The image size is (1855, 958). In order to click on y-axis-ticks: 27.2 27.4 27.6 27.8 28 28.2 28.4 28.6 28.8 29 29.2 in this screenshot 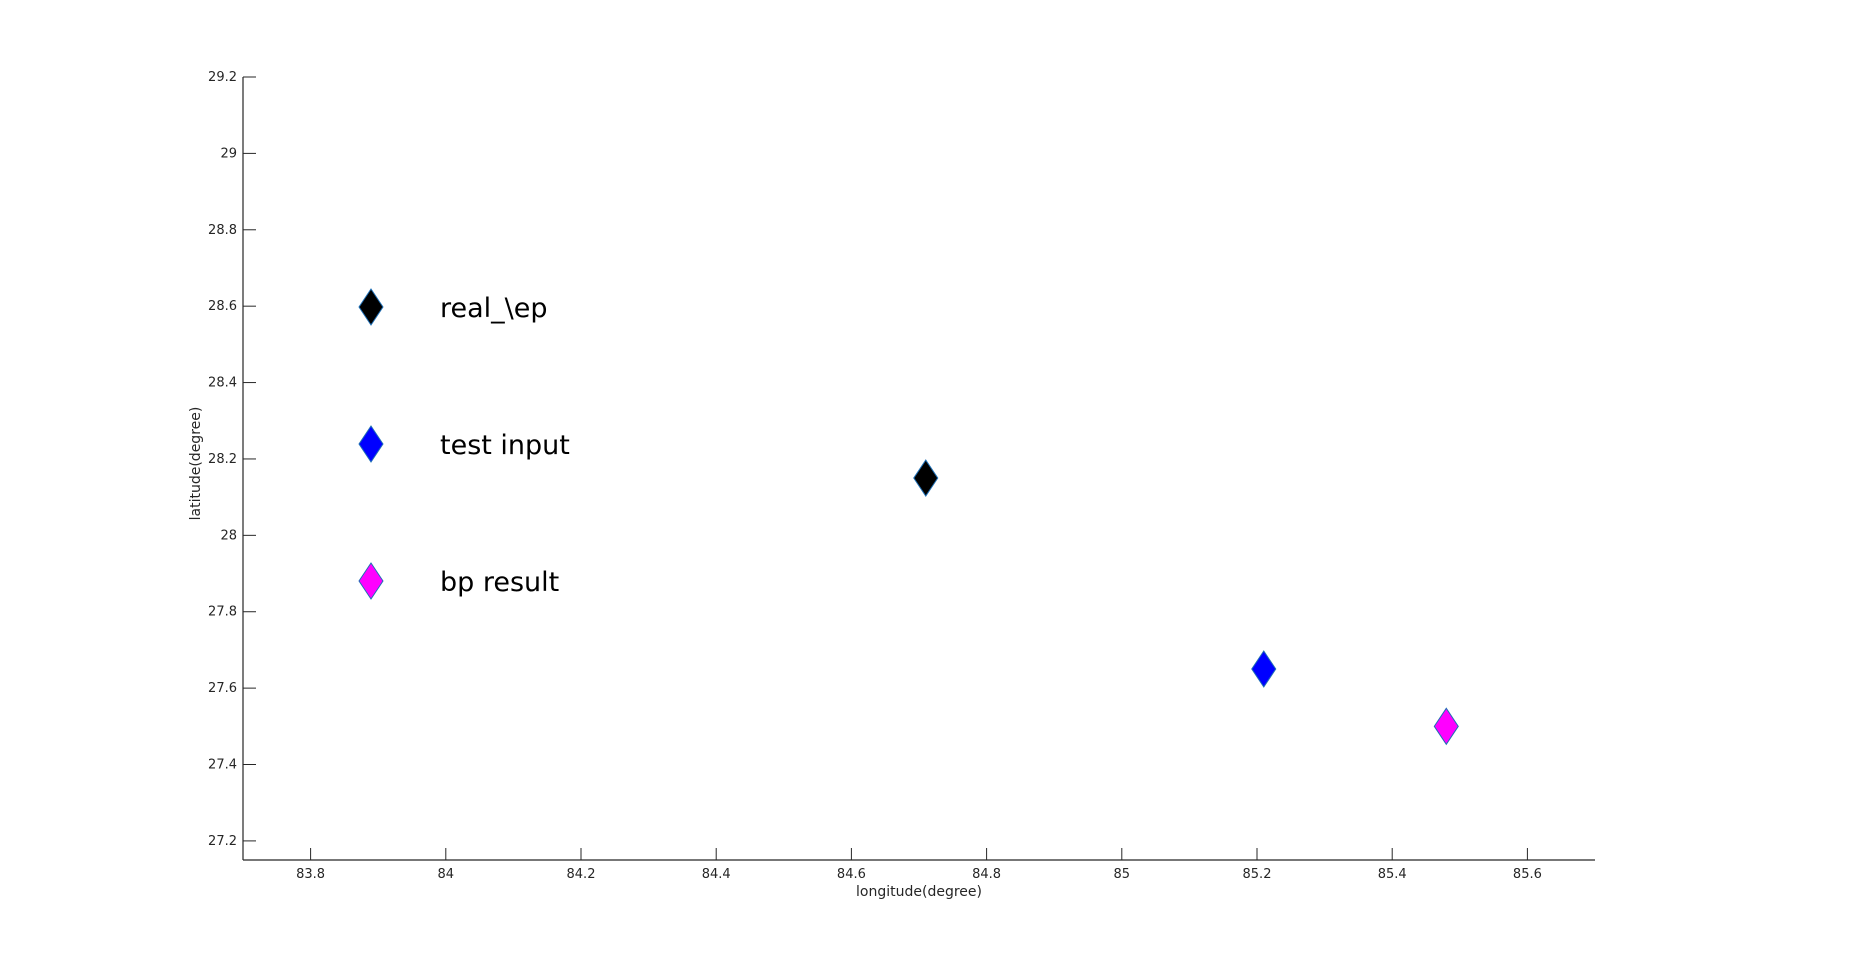, I will do `click(232, 459)`.